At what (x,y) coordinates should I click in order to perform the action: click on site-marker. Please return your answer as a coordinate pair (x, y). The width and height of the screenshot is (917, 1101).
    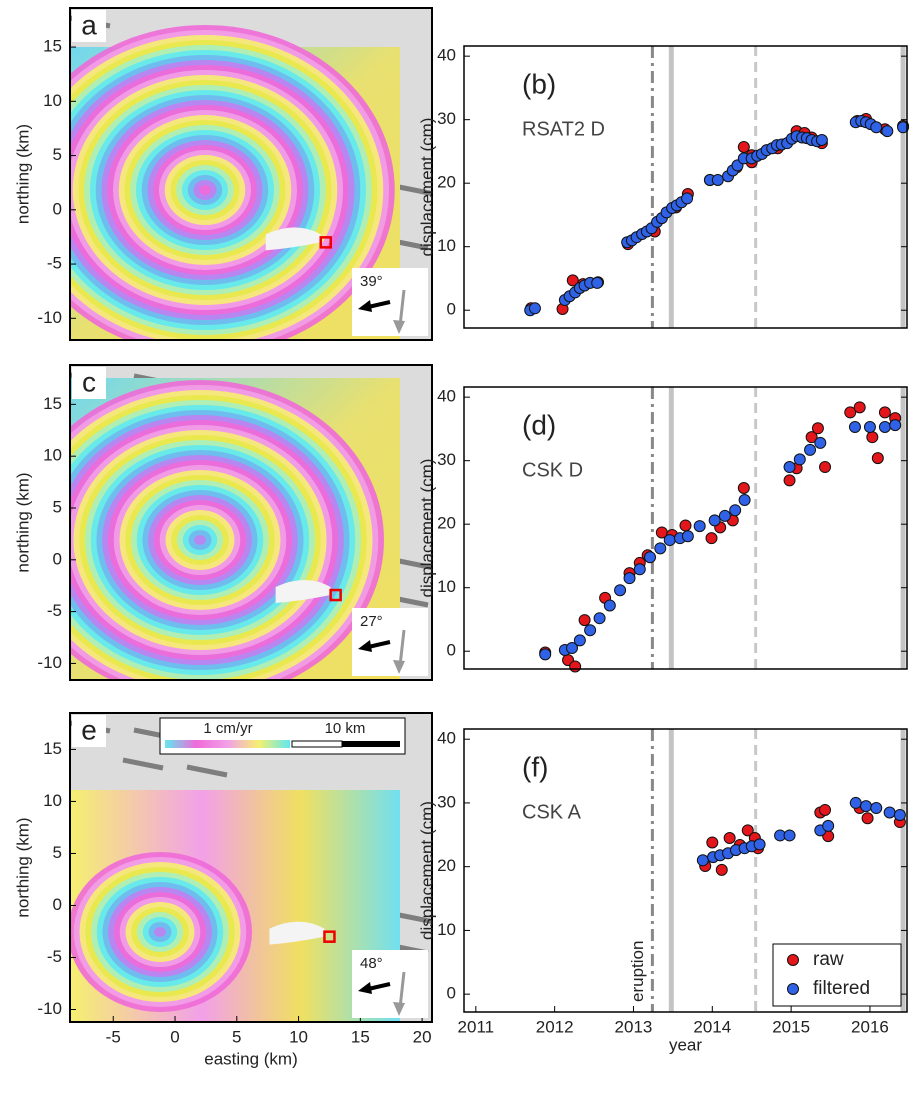
    Looking at the image, I should click on (329, 936).